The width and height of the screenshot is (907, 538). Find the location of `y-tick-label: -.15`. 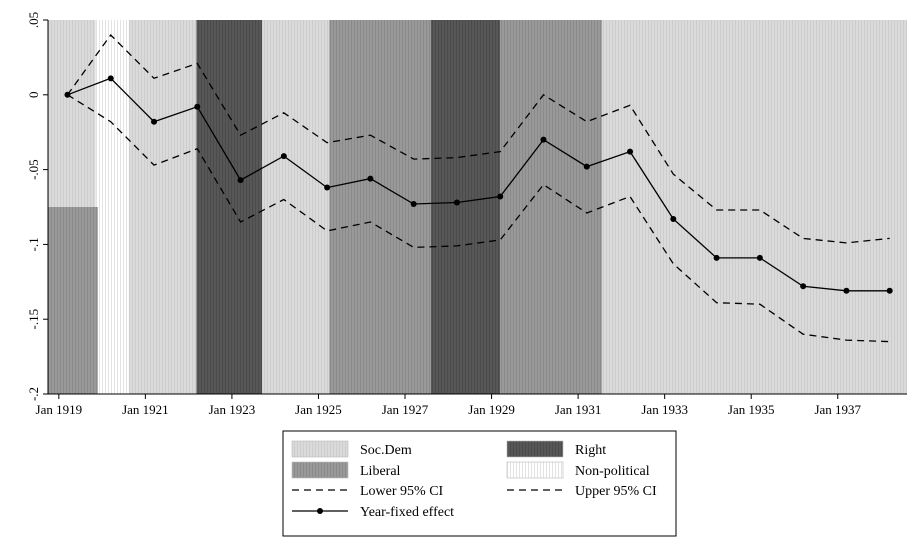

y-tick-label: -.15 is located at coordinates (33, 319).